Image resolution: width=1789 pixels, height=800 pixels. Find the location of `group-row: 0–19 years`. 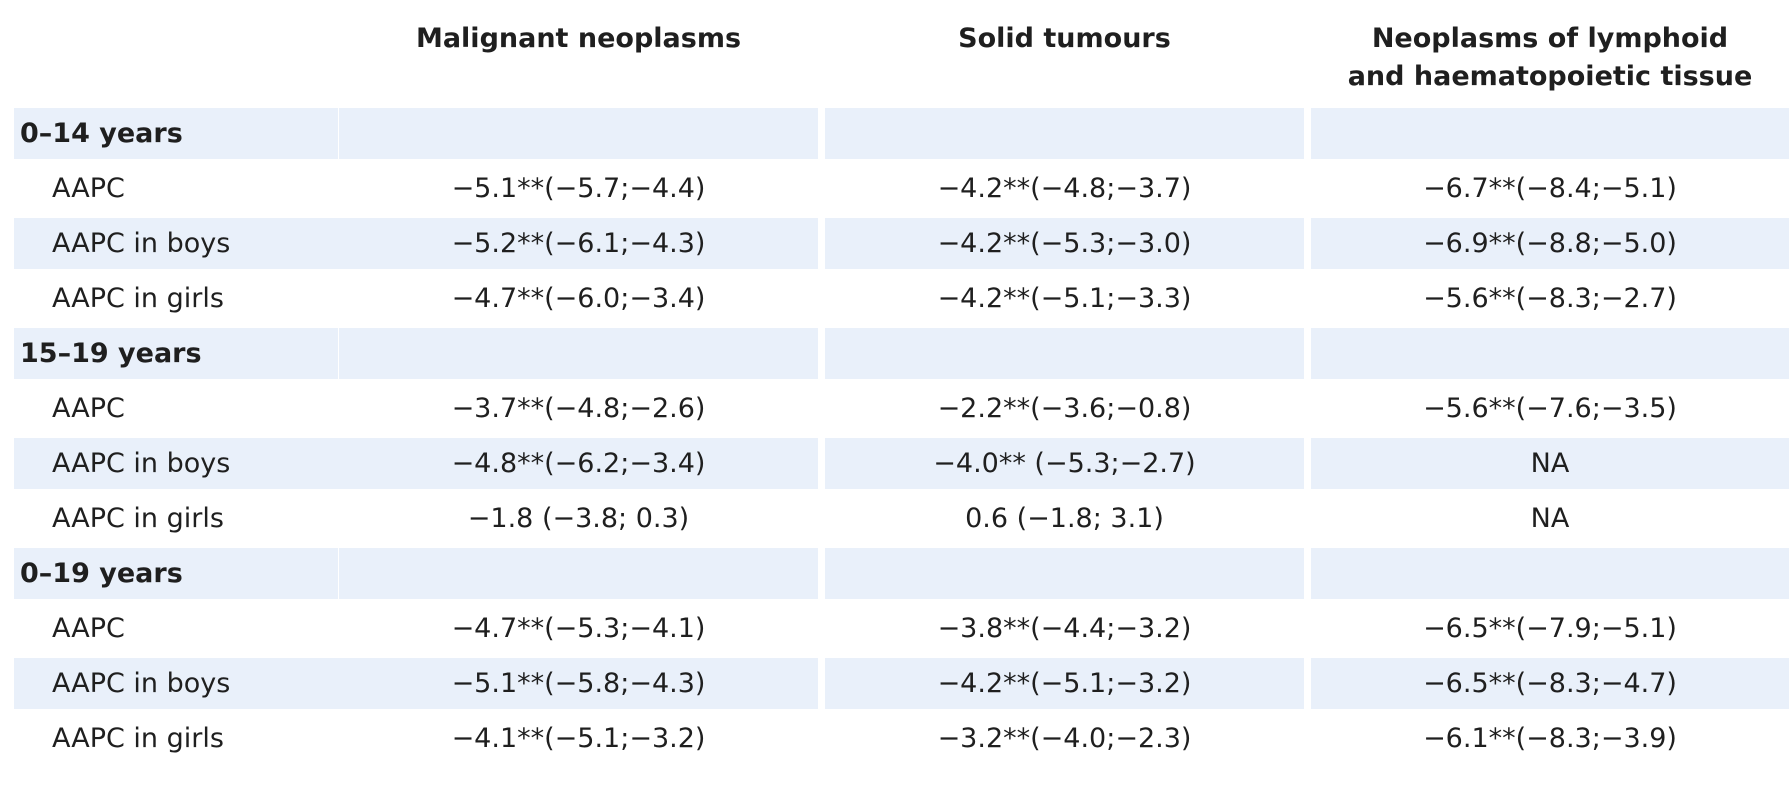

group-row: 0–19 years is located at coordinates (901, 573).